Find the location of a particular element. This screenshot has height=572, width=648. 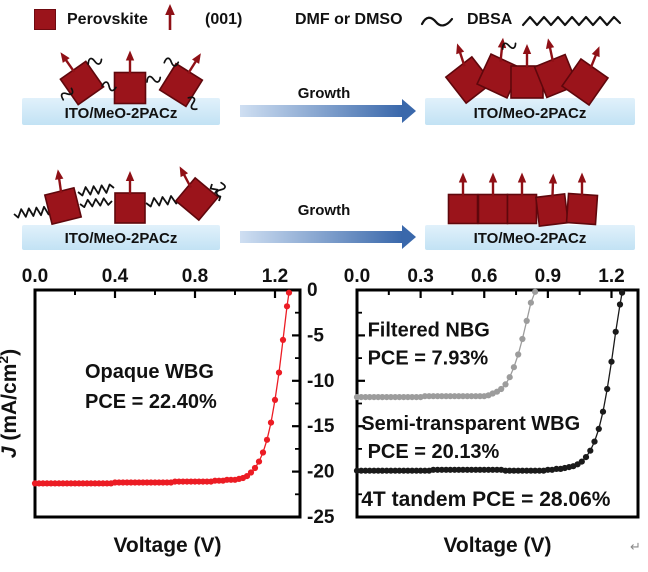

x-tick-label: 0.3 is located at coordinates (420, 276).